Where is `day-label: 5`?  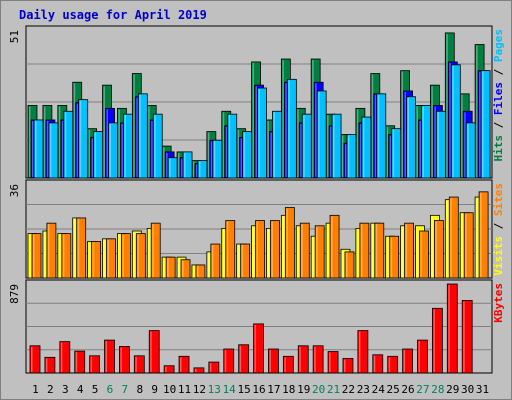 day-label: 5 is located at coordinates (95, 389).